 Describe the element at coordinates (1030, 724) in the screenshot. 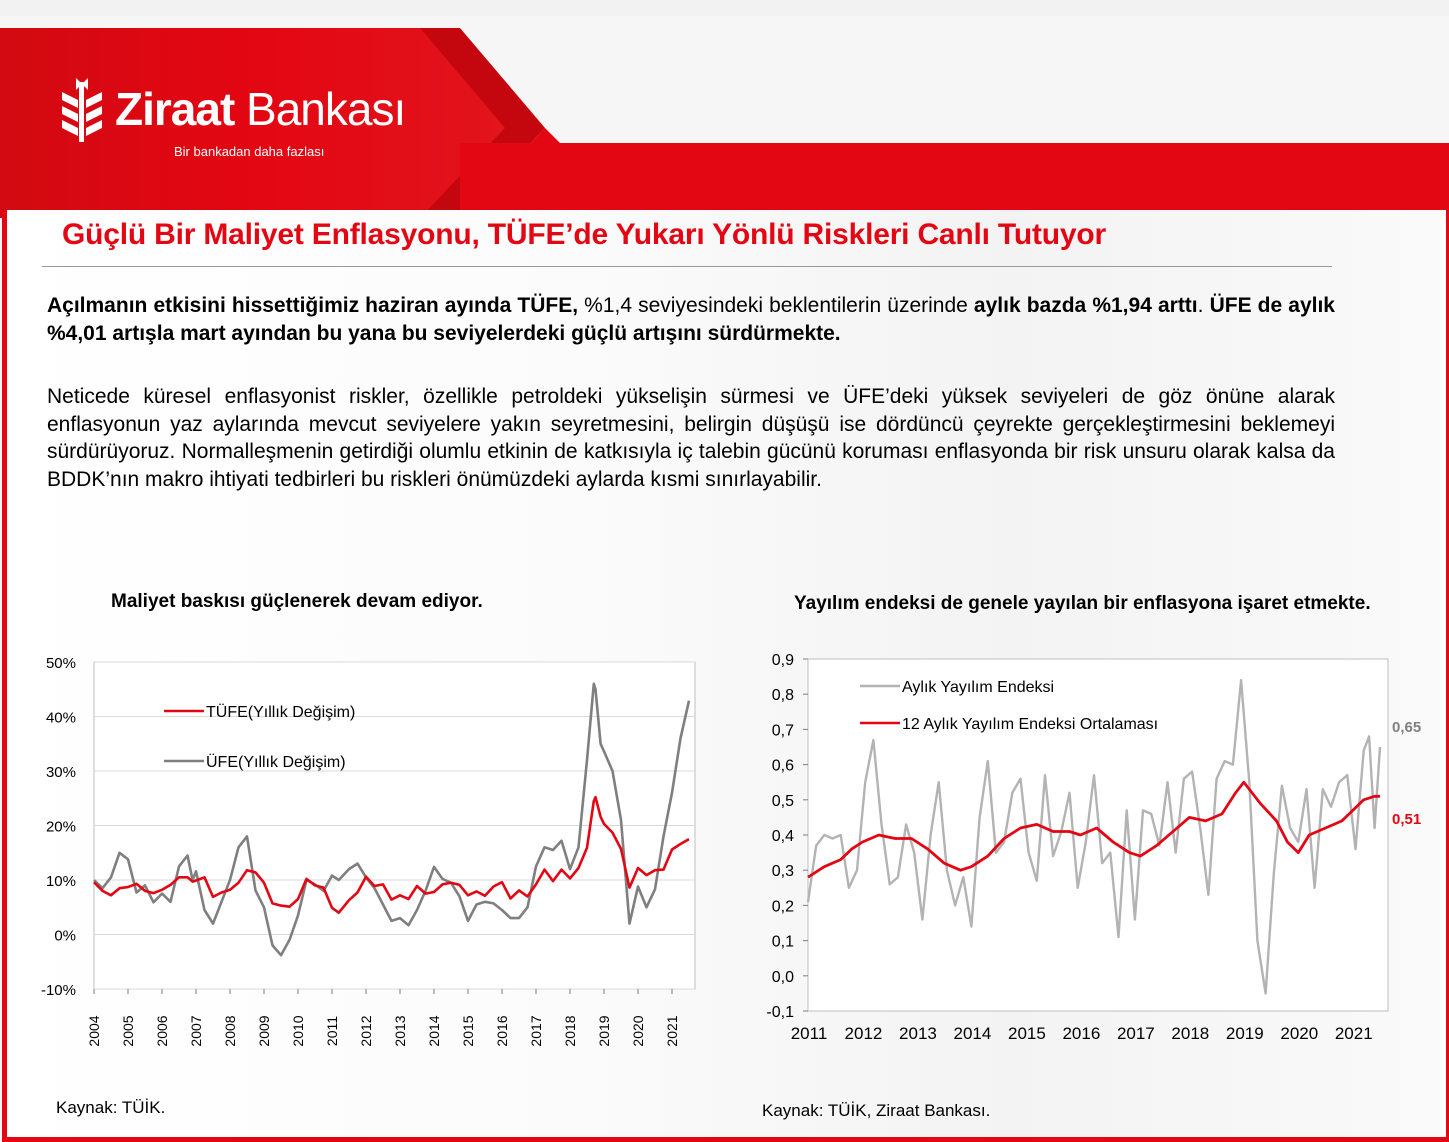

I see `chart-2-legend-label: 12 Aylık Yayılım Endeksi Ortalaması` at that location.